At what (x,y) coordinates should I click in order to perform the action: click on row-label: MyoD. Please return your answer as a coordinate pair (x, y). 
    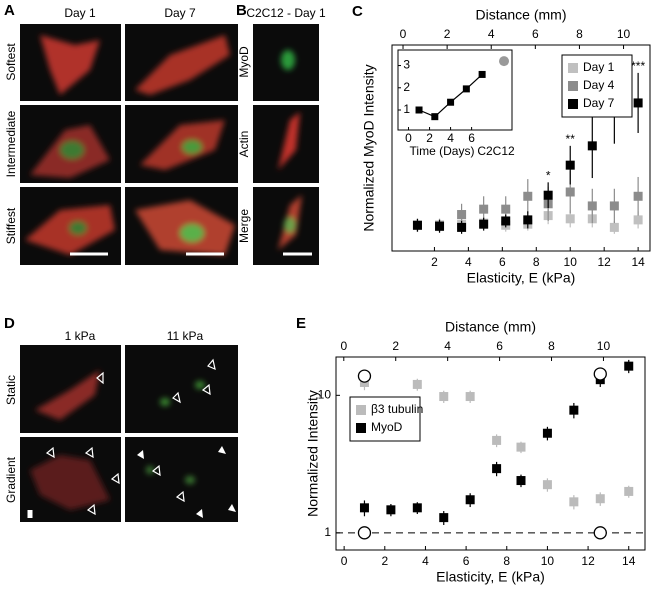
    Looking at the image, I should click on (244, 62).